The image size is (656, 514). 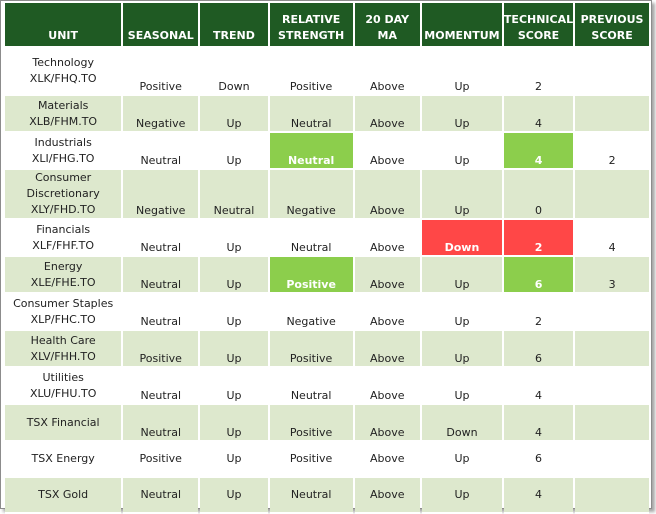 What do you see at coordinates (612, 19) in the screenshot?
I see `header-label: PREVIOUS` at bounding box center [612, 19].